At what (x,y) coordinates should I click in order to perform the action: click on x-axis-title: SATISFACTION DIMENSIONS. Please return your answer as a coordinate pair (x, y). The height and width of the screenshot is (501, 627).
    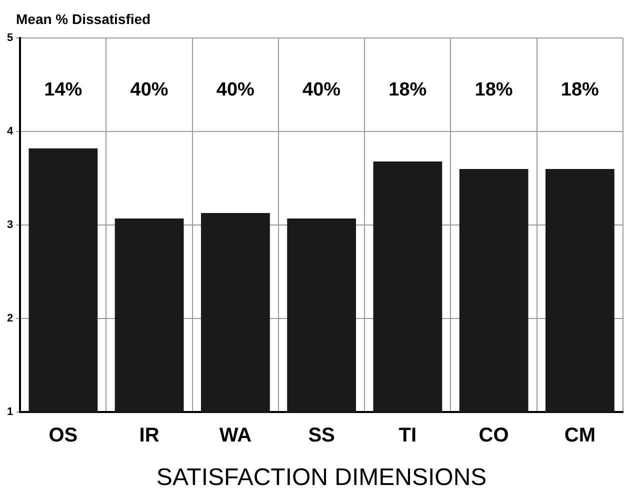
    Looking at the image, I should click on (321, 478).